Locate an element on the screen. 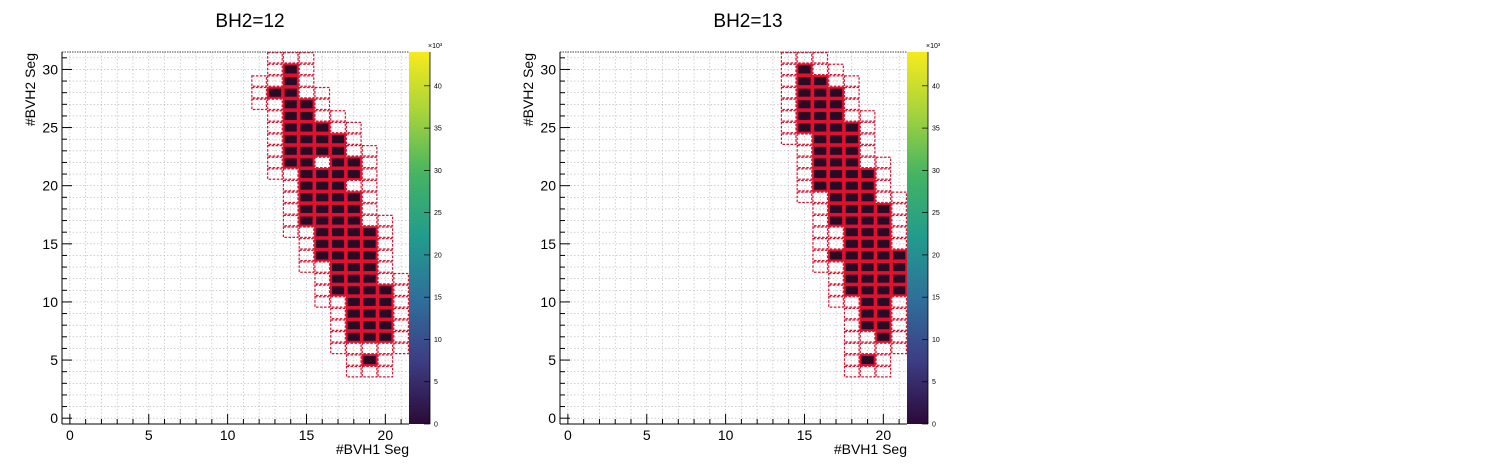  colorbar-tick-label: 35 is located at coordinates (438, 129).